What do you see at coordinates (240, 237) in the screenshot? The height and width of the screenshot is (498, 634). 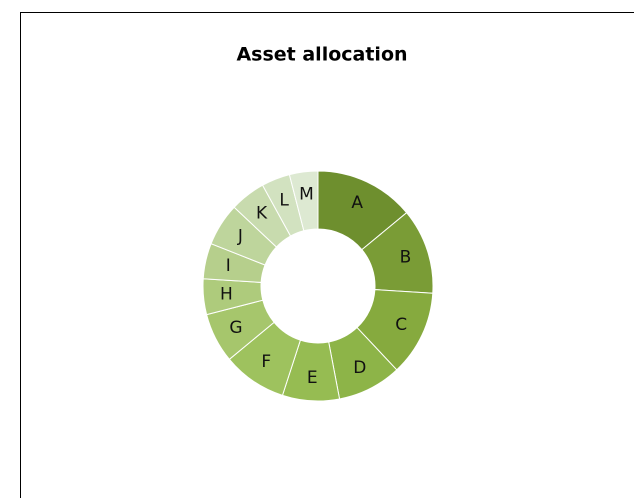 I see `slice-label: J` at bounding box center [240, 237].